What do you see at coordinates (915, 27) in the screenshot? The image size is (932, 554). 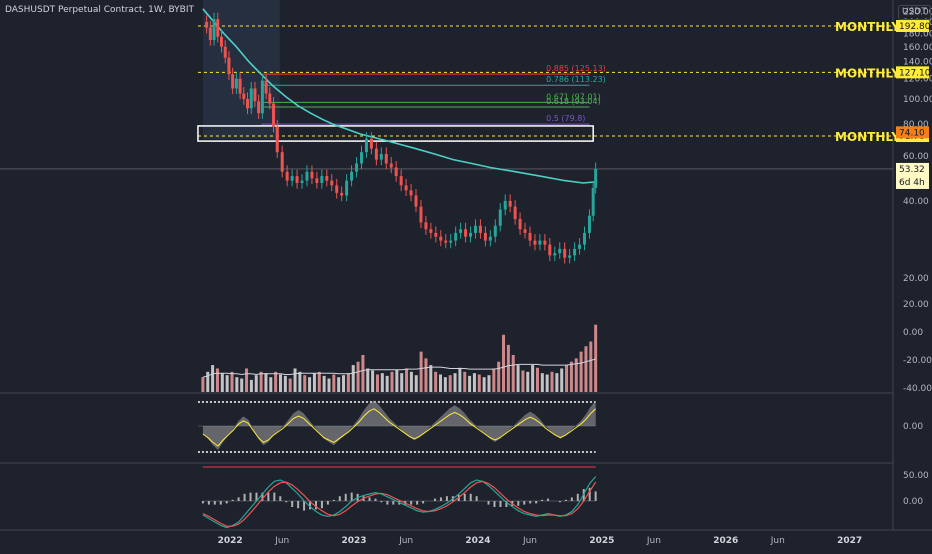 I see `monthly-price-tag-label: 192.80` at bounding box center [915, 27].